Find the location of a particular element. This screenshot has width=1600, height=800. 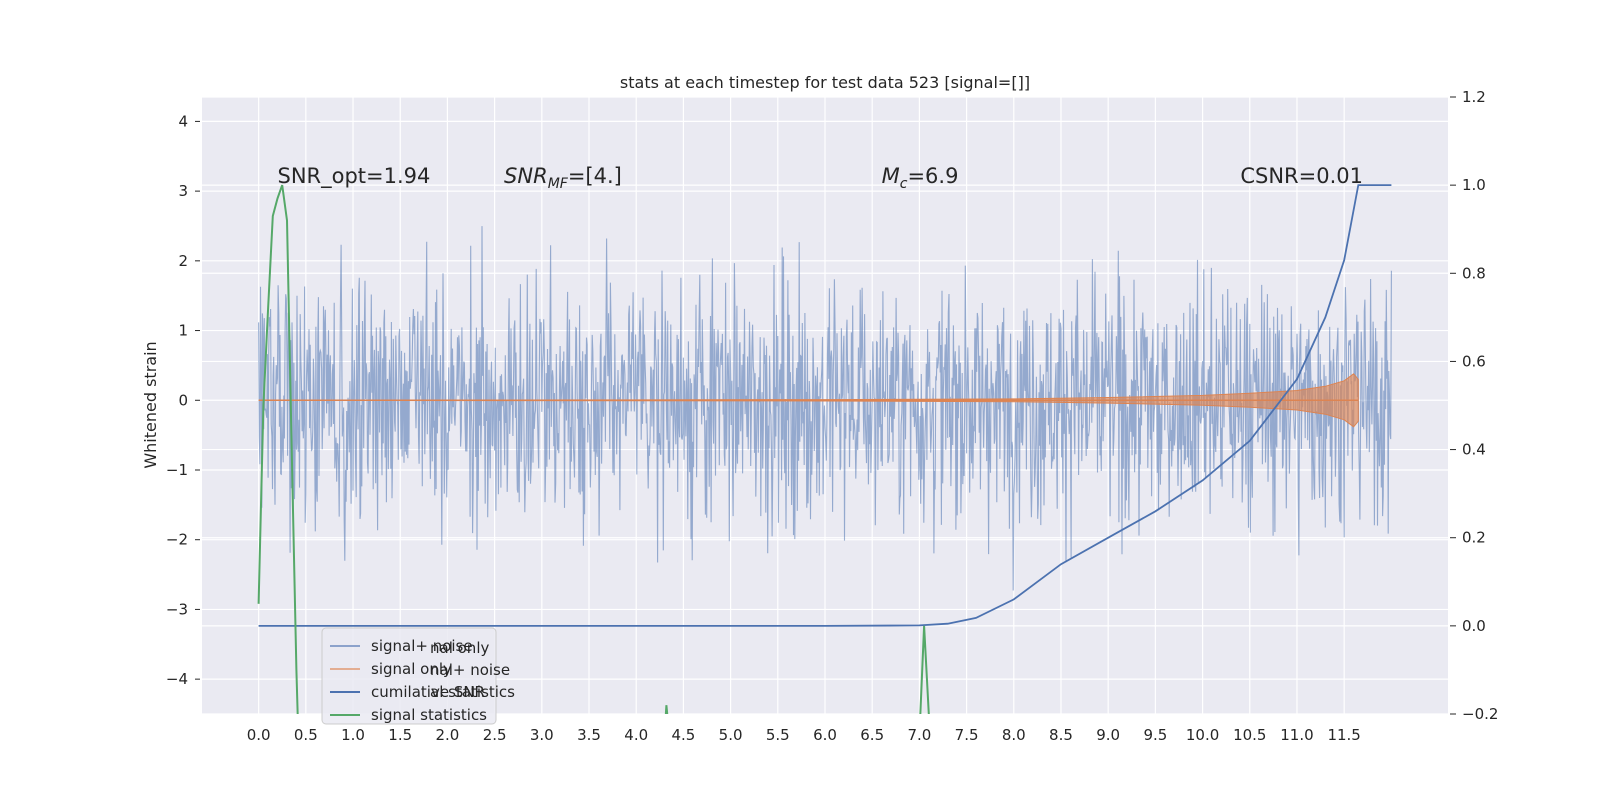

y-tick-label: −1 is located at coordinates (177, 470).